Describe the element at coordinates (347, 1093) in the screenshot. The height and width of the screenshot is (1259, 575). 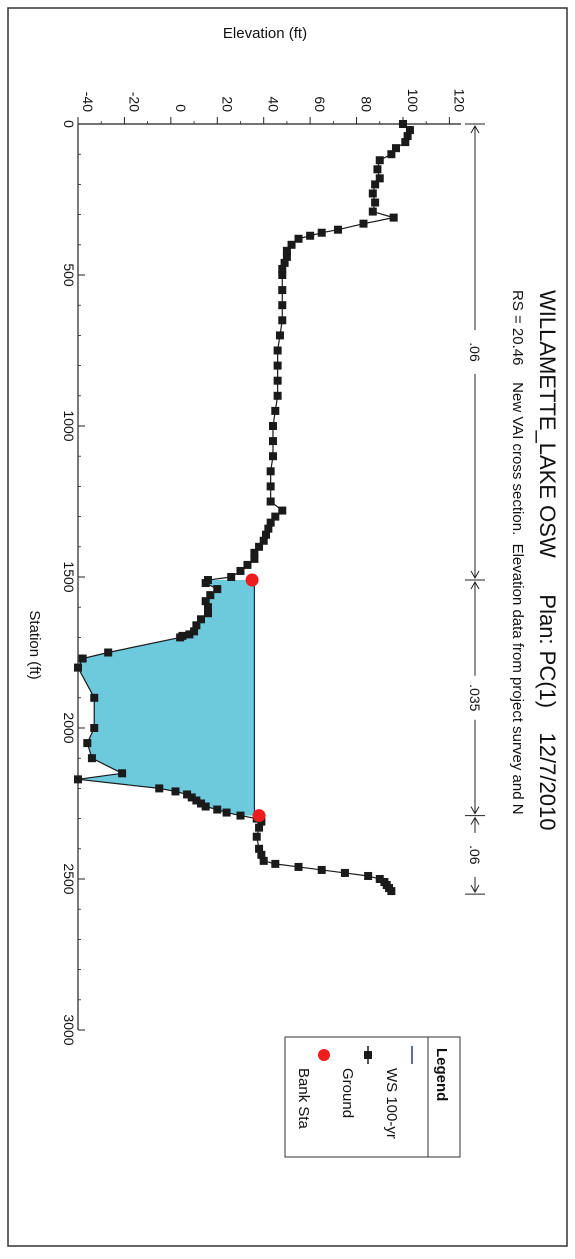
I see `legend-ground-label: Ground` at that location.